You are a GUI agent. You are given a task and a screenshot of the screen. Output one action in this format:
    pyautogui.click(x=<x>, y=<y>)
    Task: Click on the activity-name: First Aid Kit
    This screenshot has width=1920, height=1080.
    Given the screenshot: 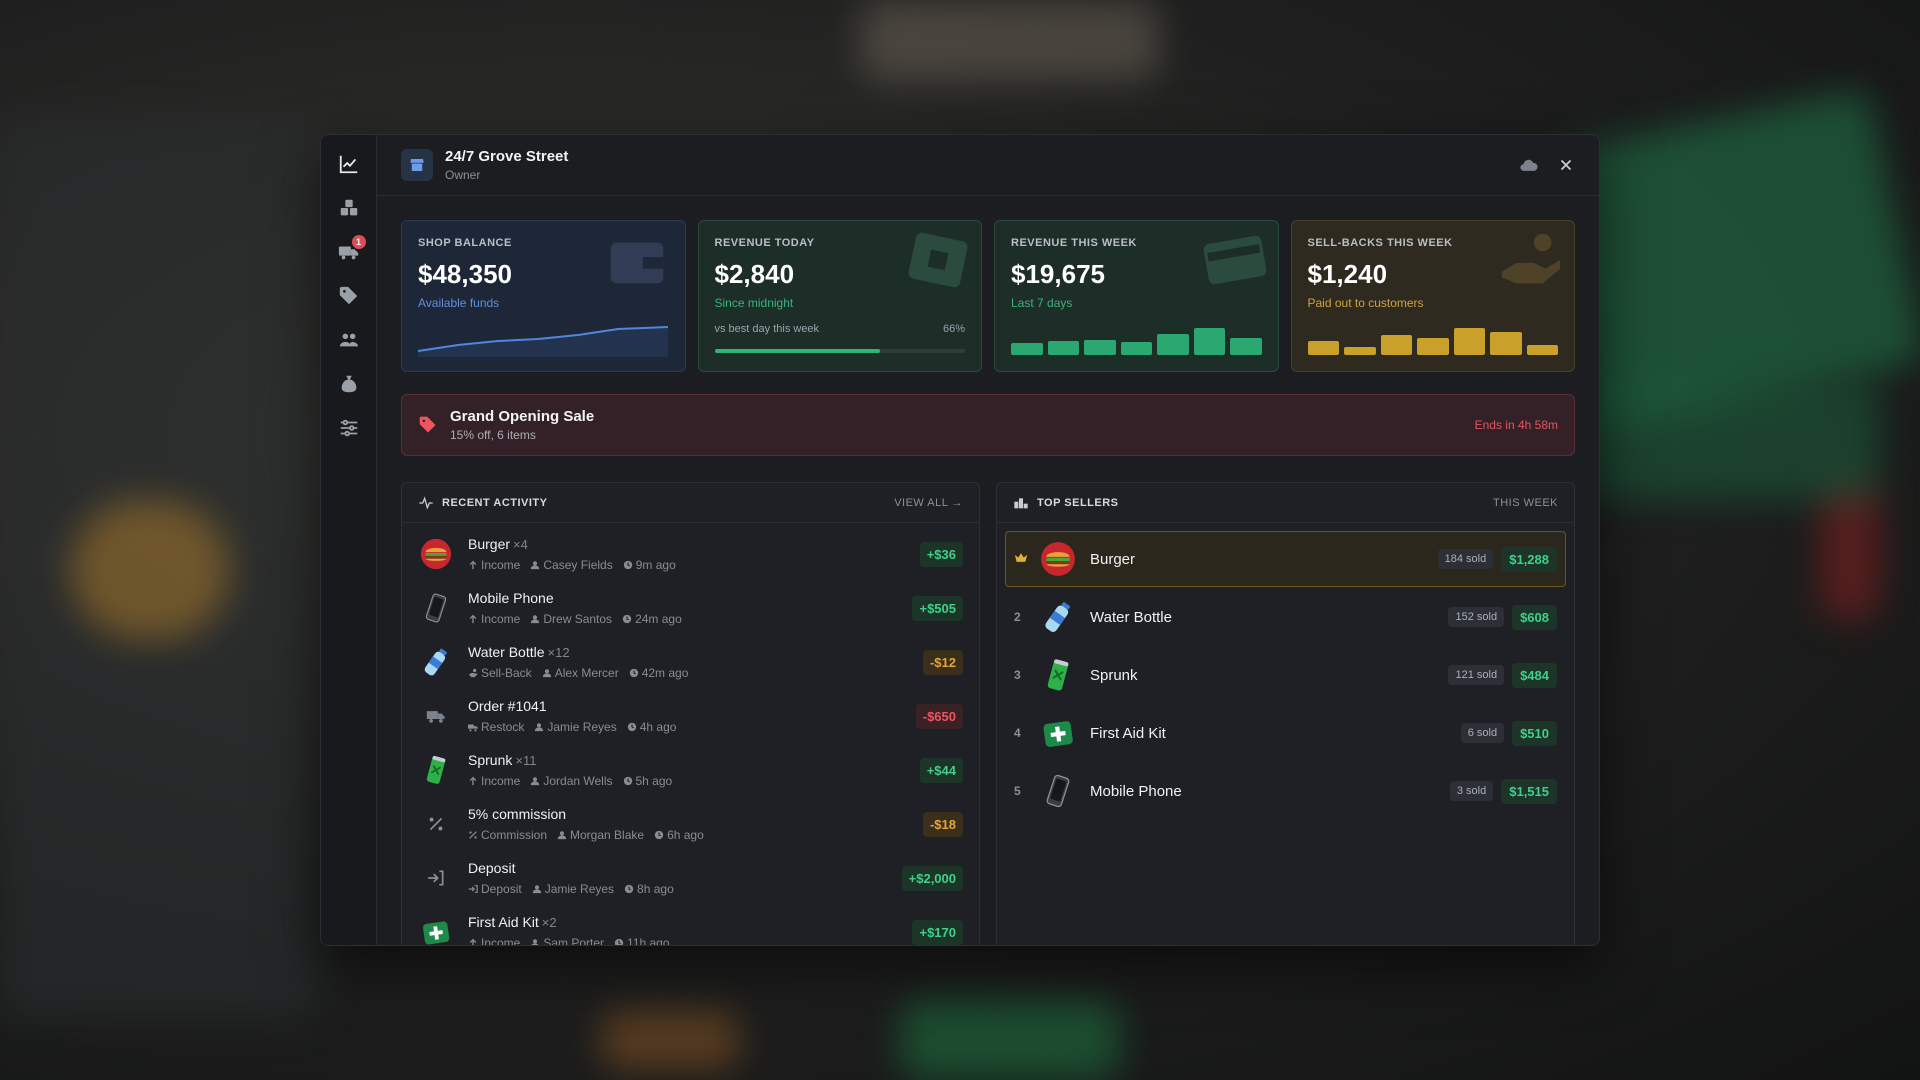 What is the action you would take?
    pyautogui.click(x=503, y=922)
    